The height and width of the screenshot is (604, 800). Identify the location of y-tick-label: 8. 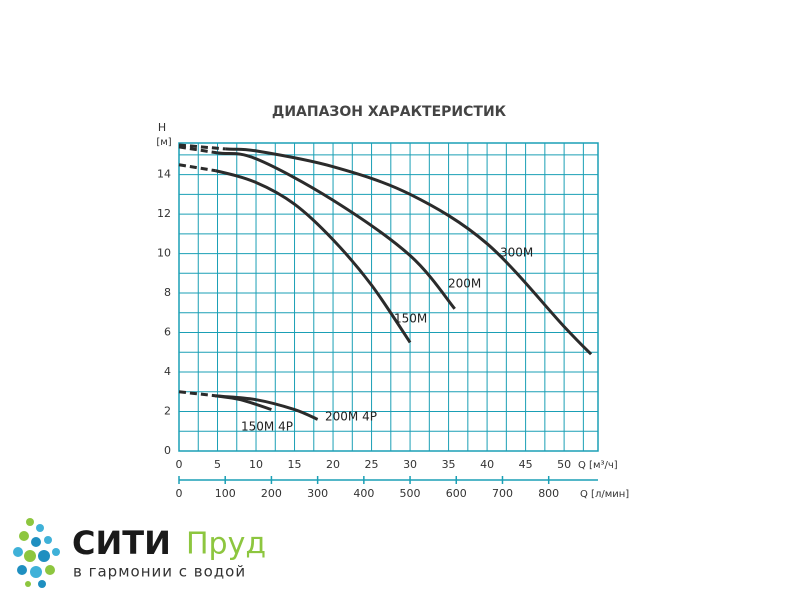
(167, 292).